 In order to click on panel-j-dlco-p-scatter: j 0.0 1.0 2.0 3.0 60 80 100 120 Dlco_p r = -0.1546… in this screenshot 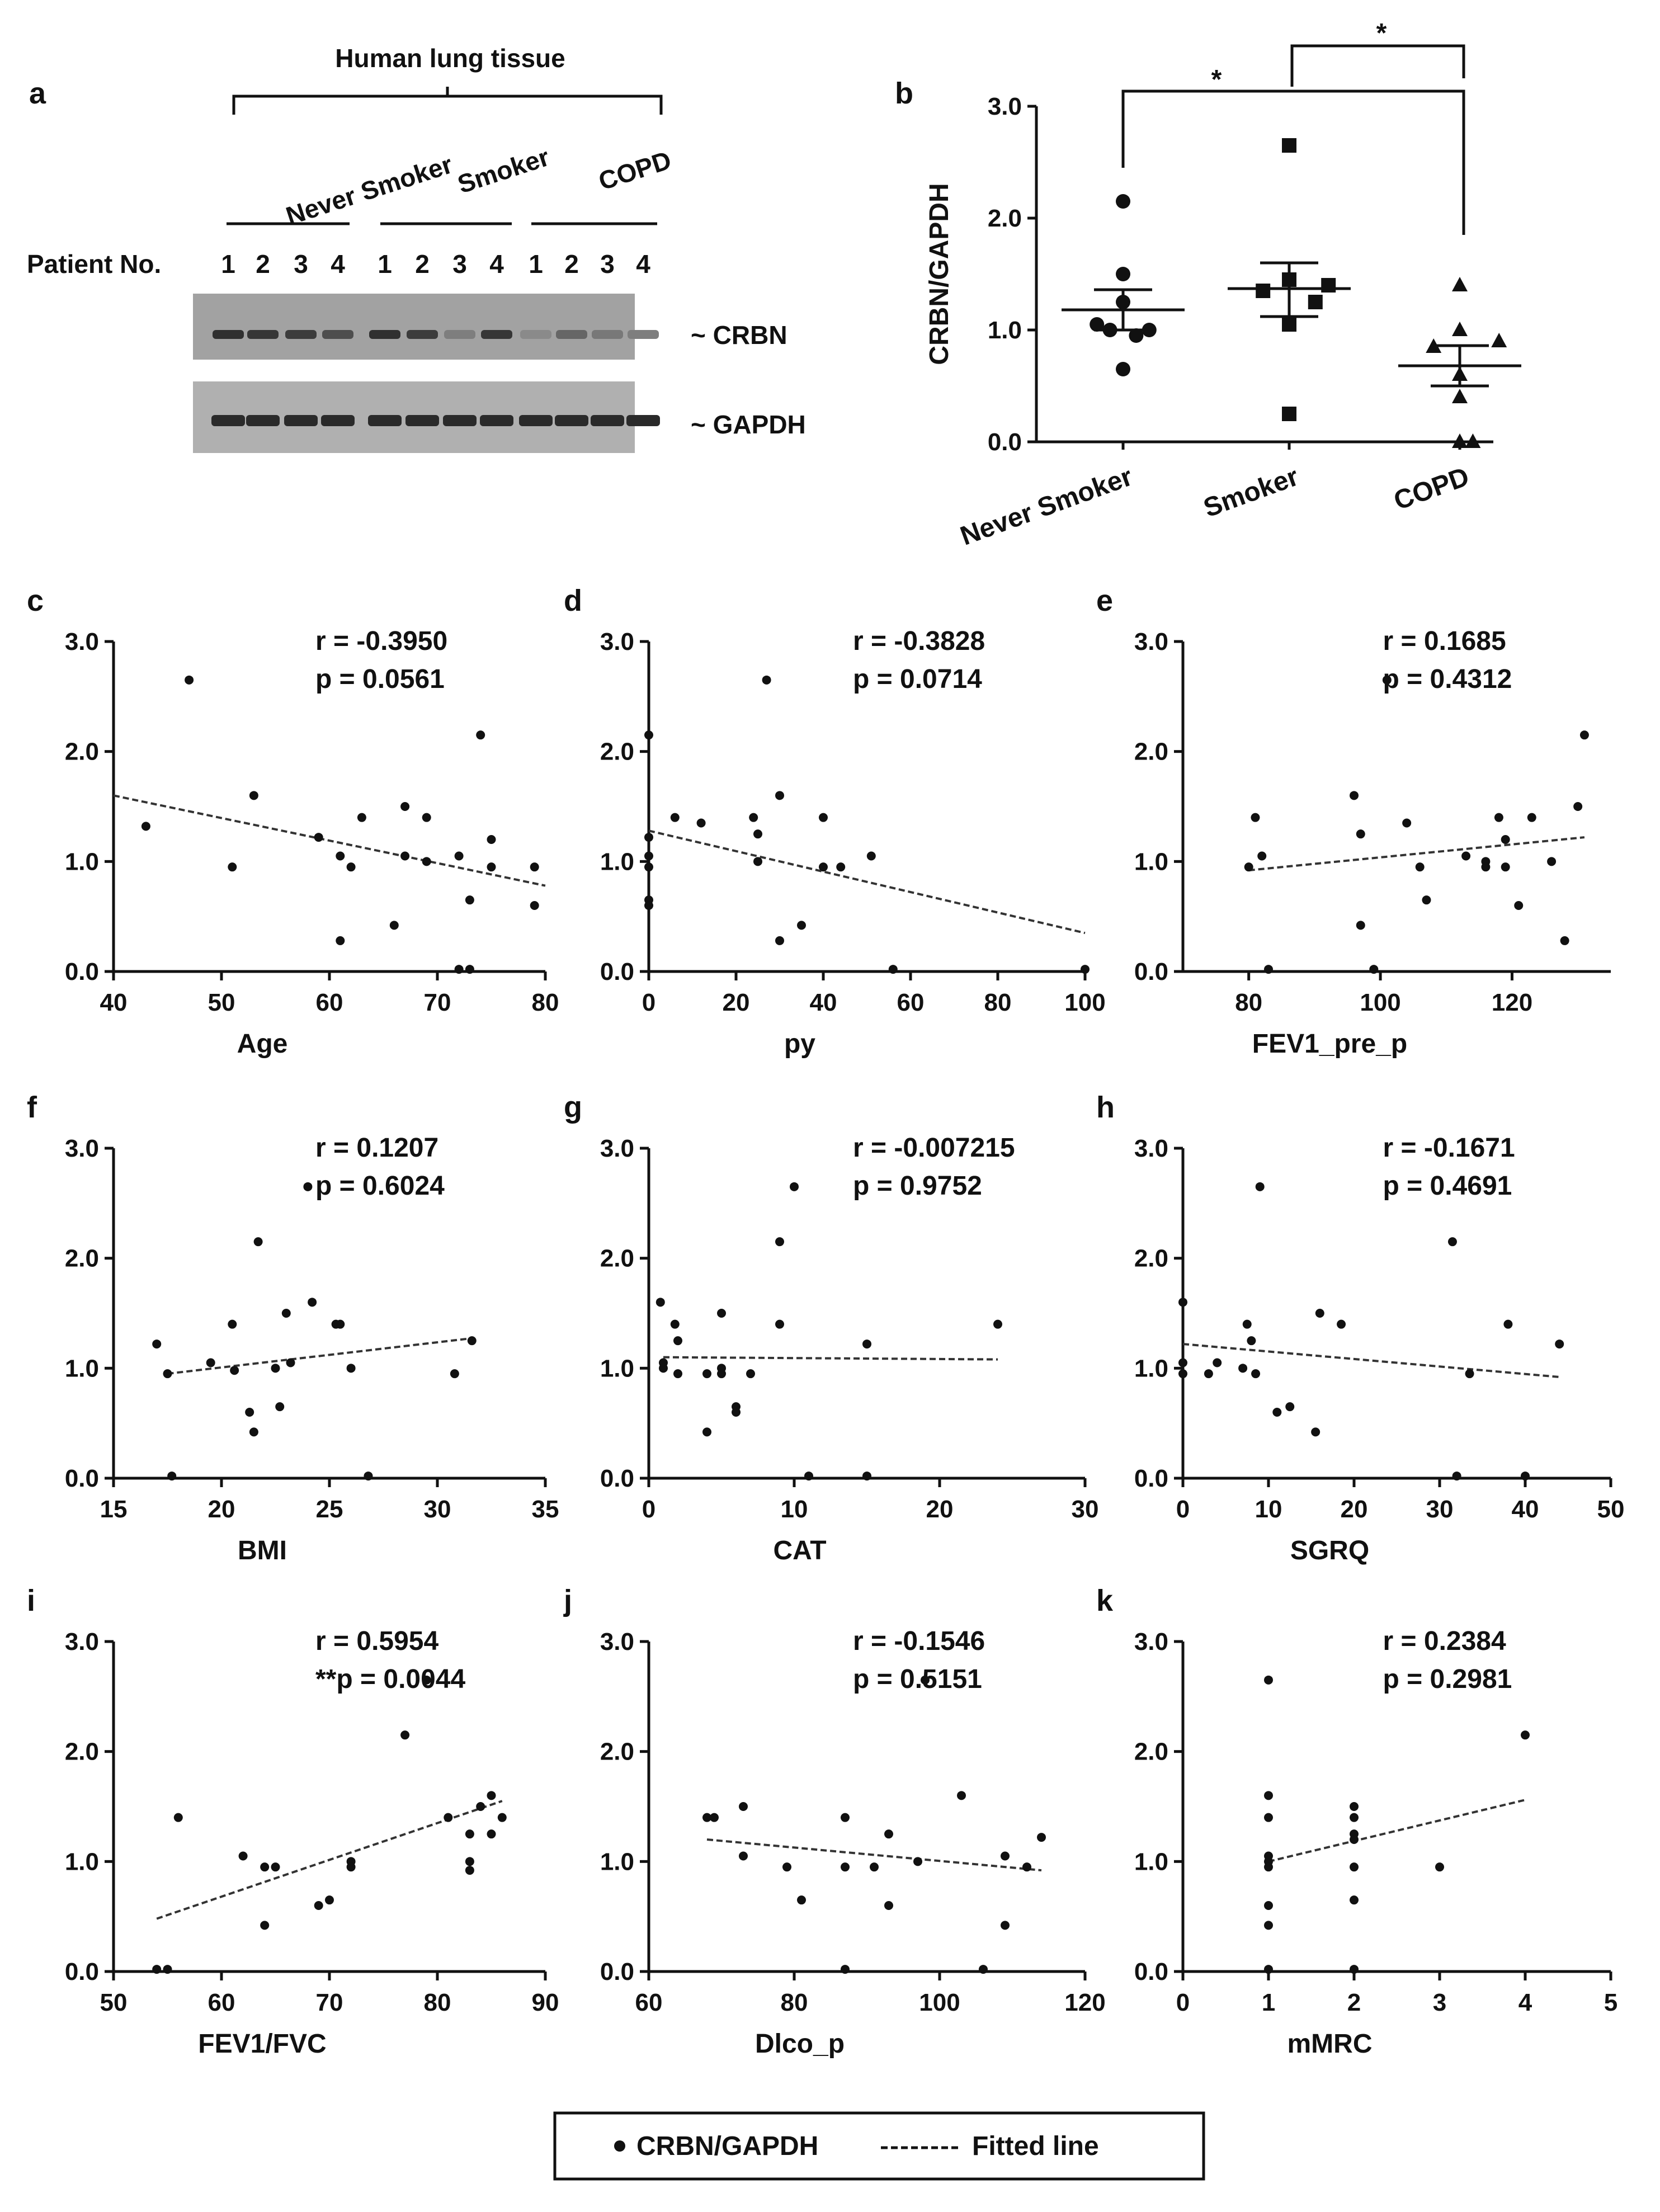, I will do `click(834, 1822)`.